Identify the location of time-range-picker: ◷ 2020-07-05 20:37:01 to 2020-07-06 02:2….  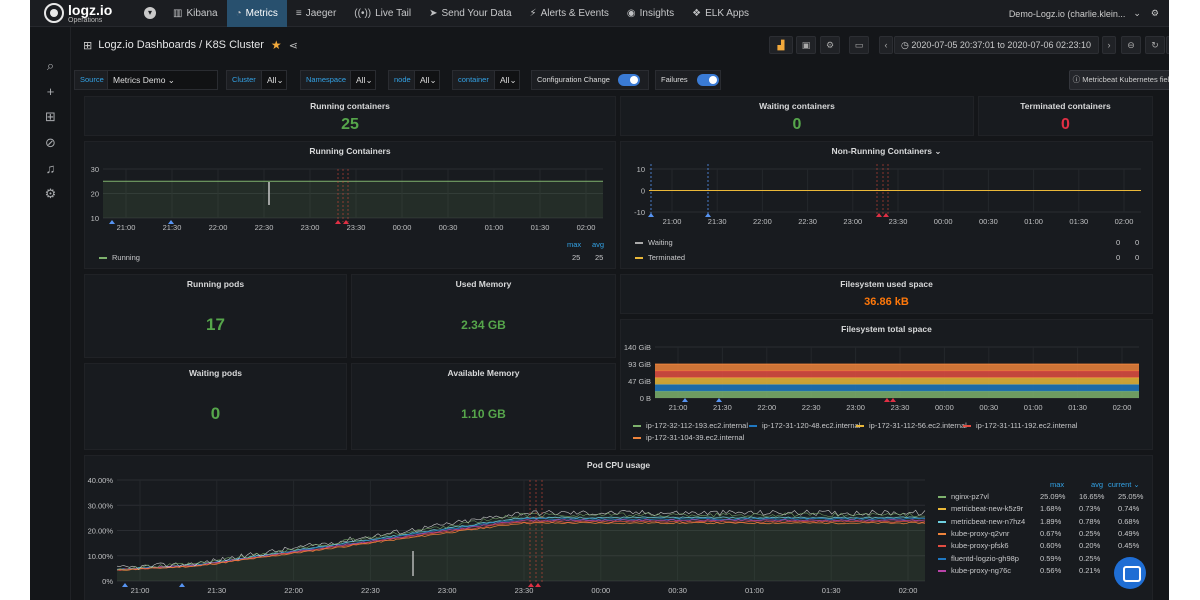
(996, 45).